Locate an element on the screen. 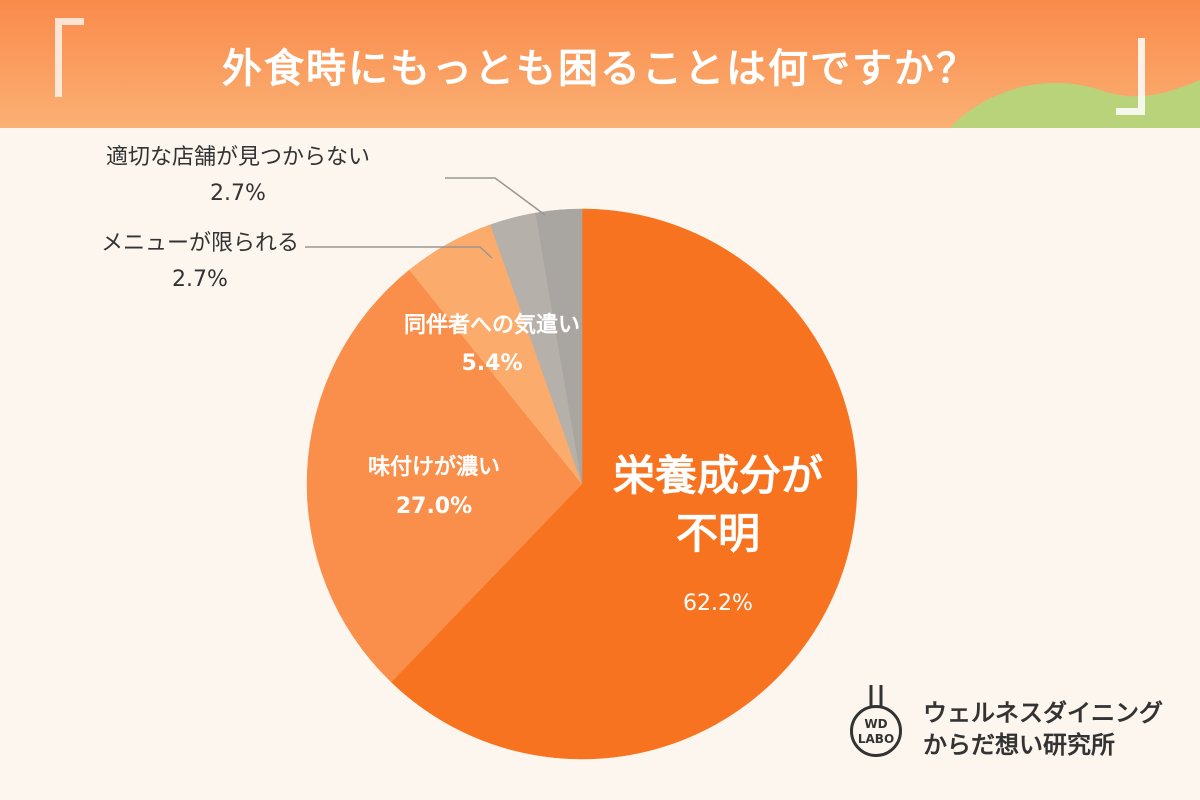 This screenshot has width=1200, height=800. hill-decoration is located at coordinates (1075, 104).